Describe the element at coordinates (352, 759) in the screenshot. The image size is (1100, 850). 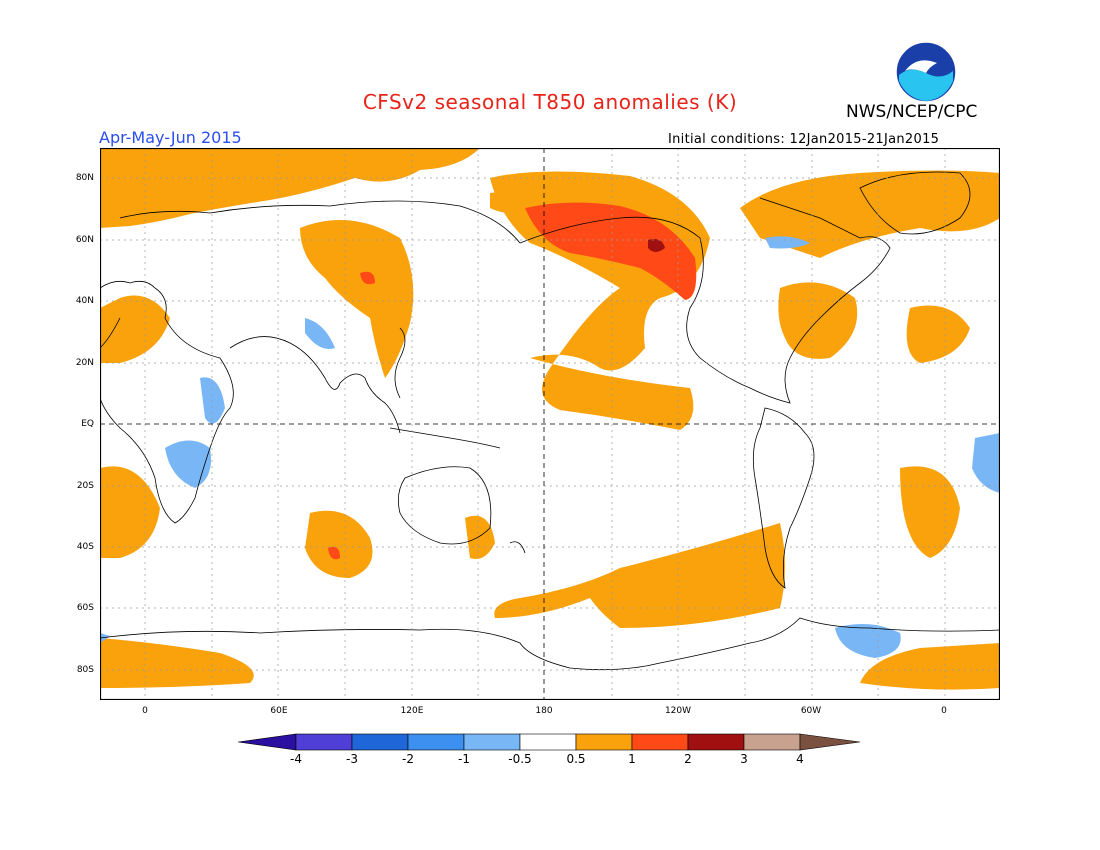
I see `colorbar-label: -3` at that location.